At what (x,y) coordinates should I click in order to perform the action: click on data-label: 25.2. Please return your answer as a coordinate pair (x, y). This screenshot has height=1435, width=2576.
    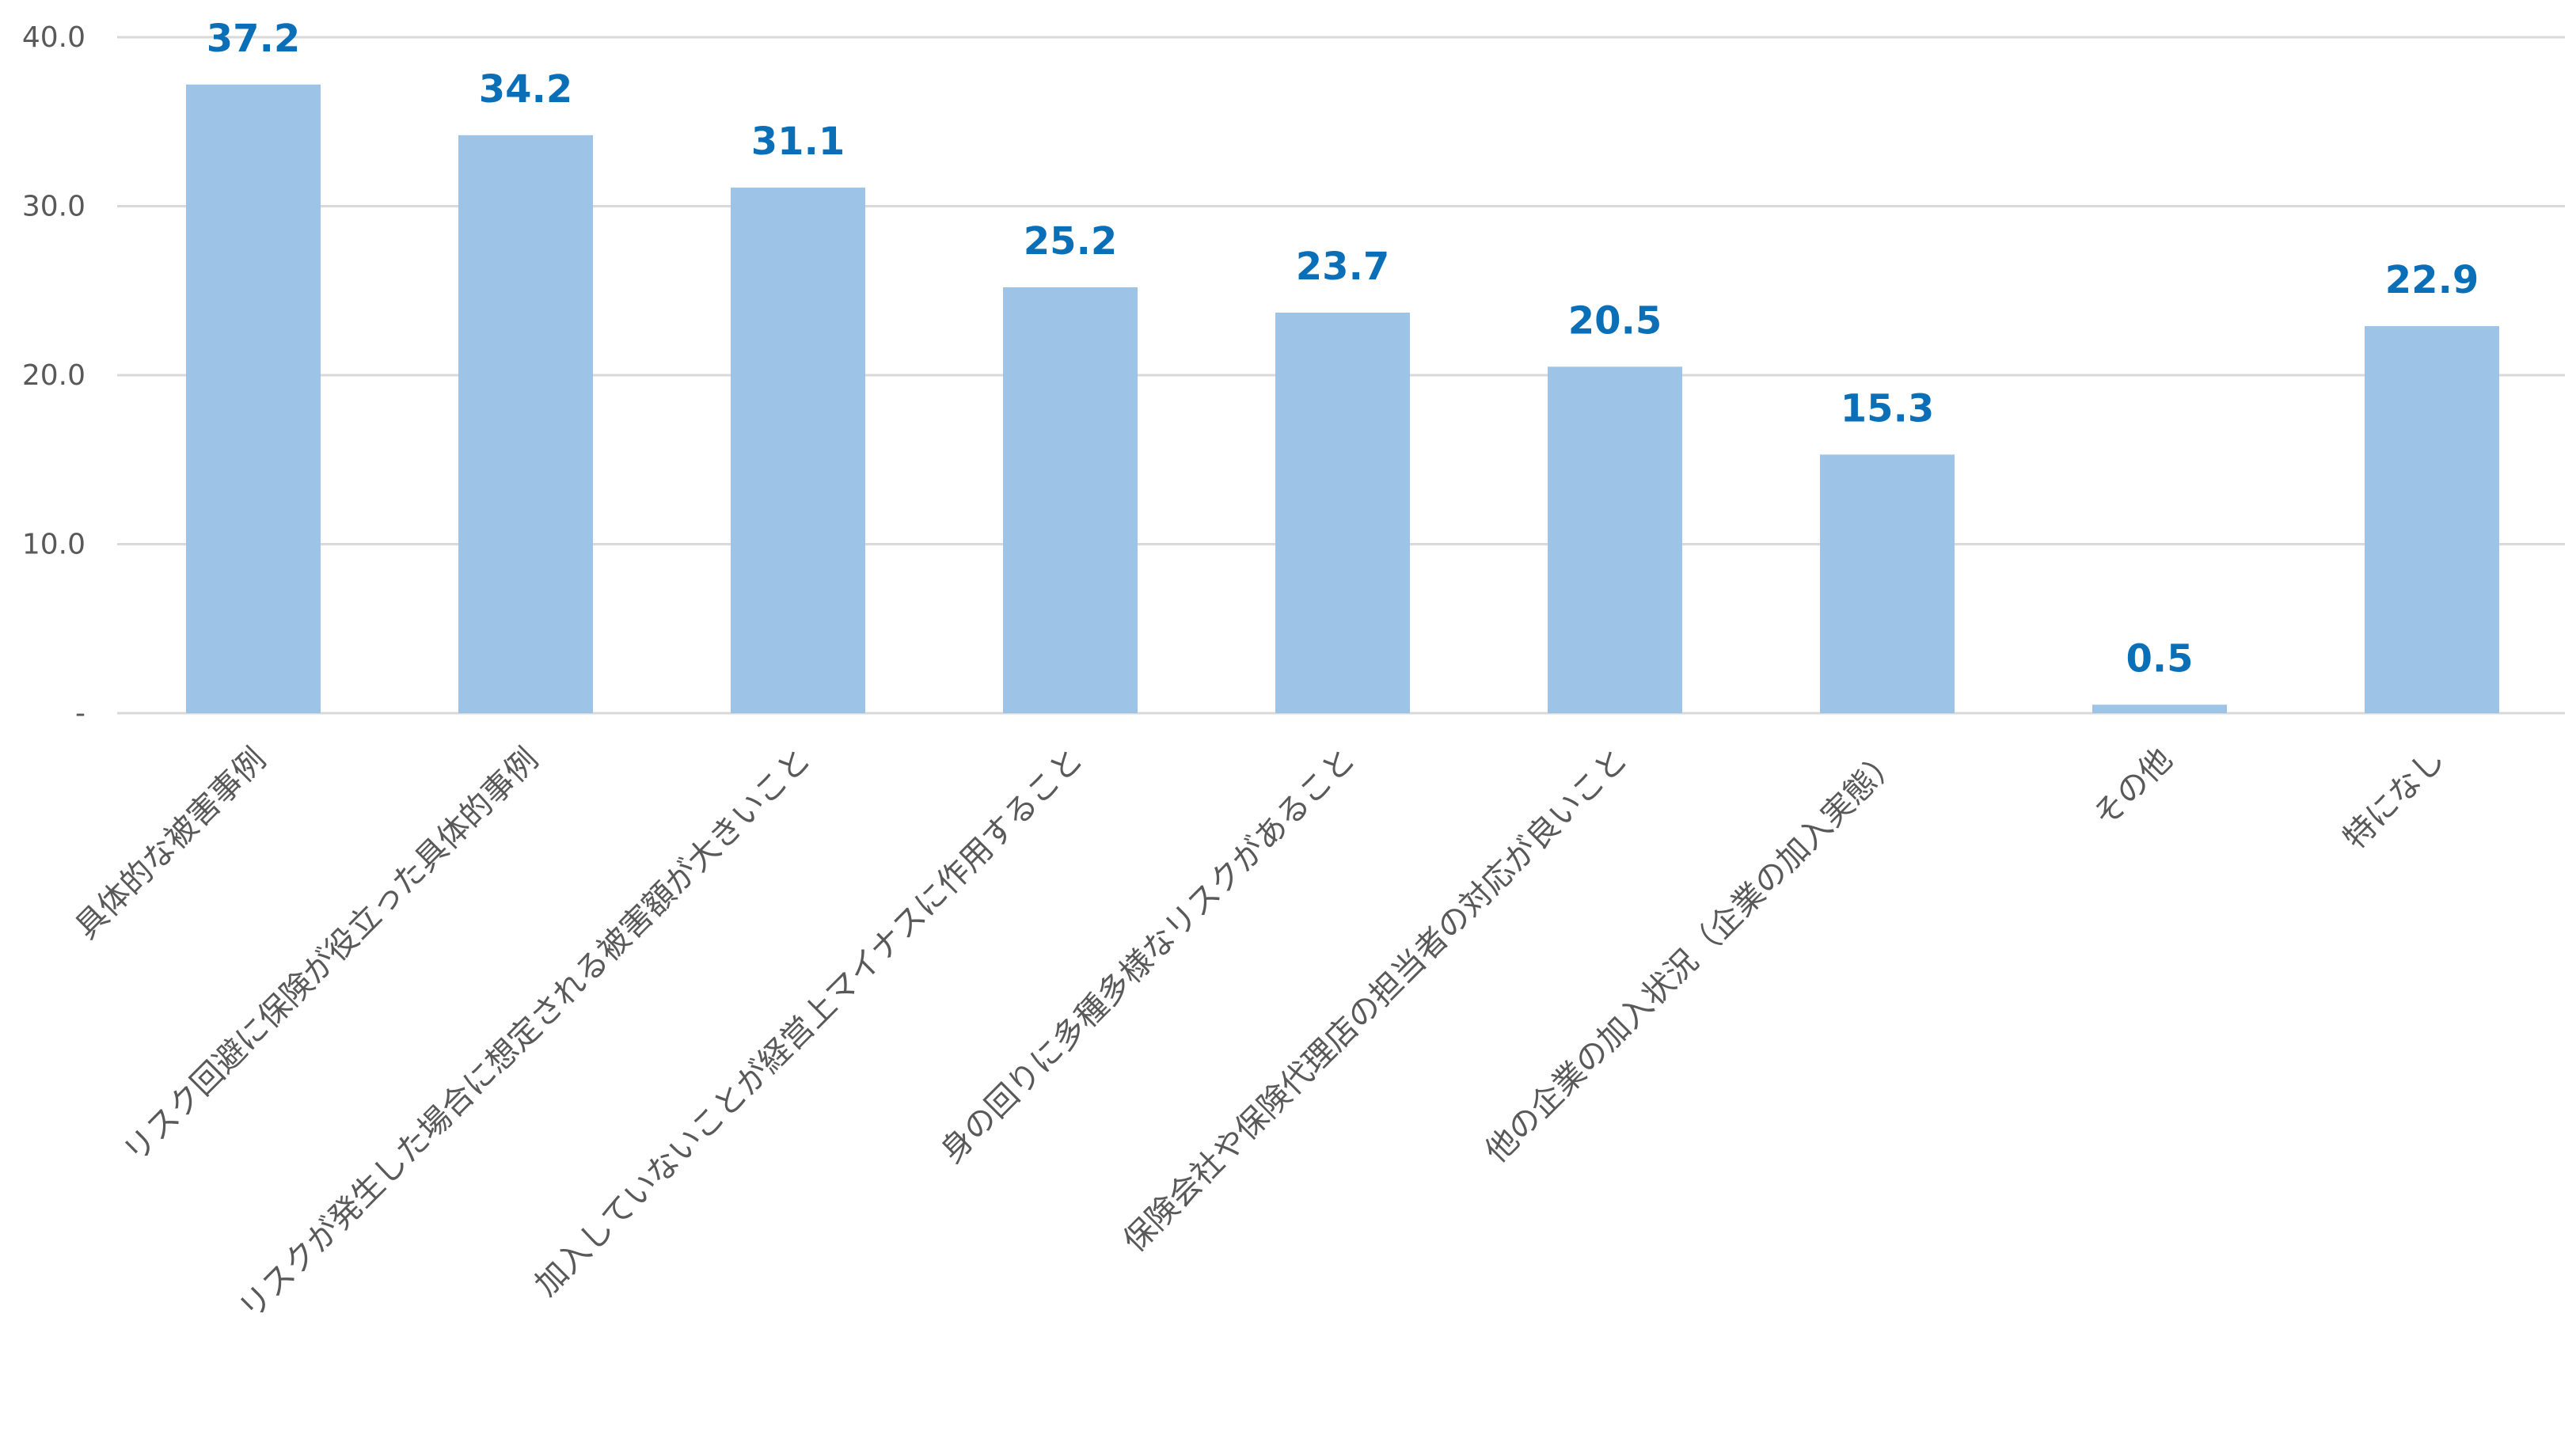
    Looking at the image, I should click on (1070, 241).